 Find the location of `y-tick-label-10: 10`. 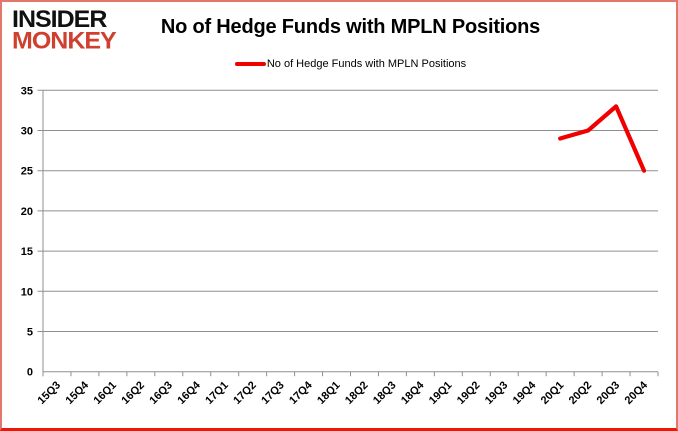

y-tick-label-10: 10 is located at coordinates (27, 292).